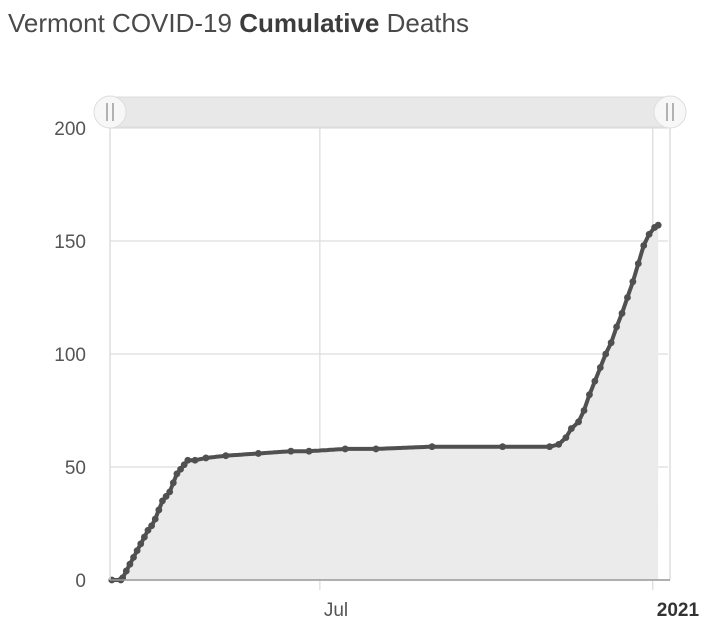  I want to click on y-axis-labels: 0 50 100 150 200, so click(70, 355).